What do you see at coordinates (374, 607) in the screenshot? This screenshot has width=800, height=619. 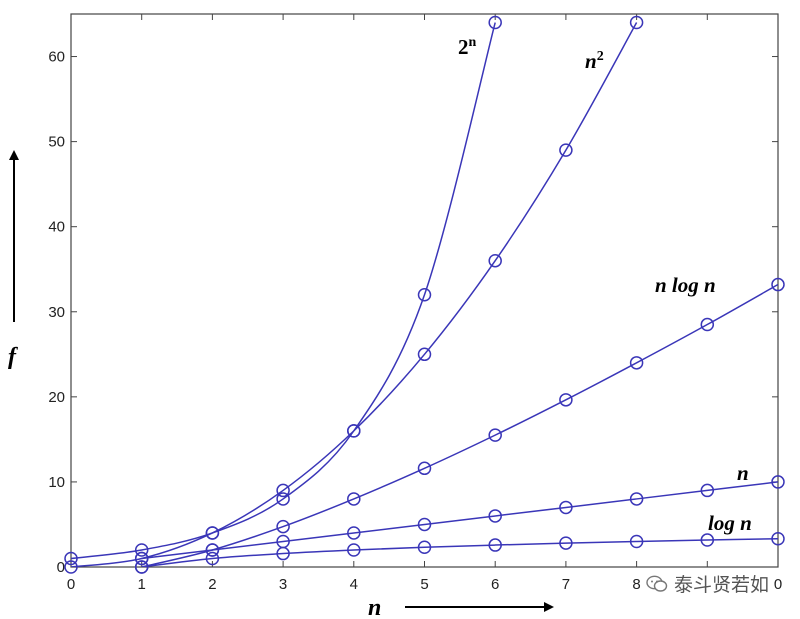 I see `x-axis-label: n` at bounding box center [374, 607].